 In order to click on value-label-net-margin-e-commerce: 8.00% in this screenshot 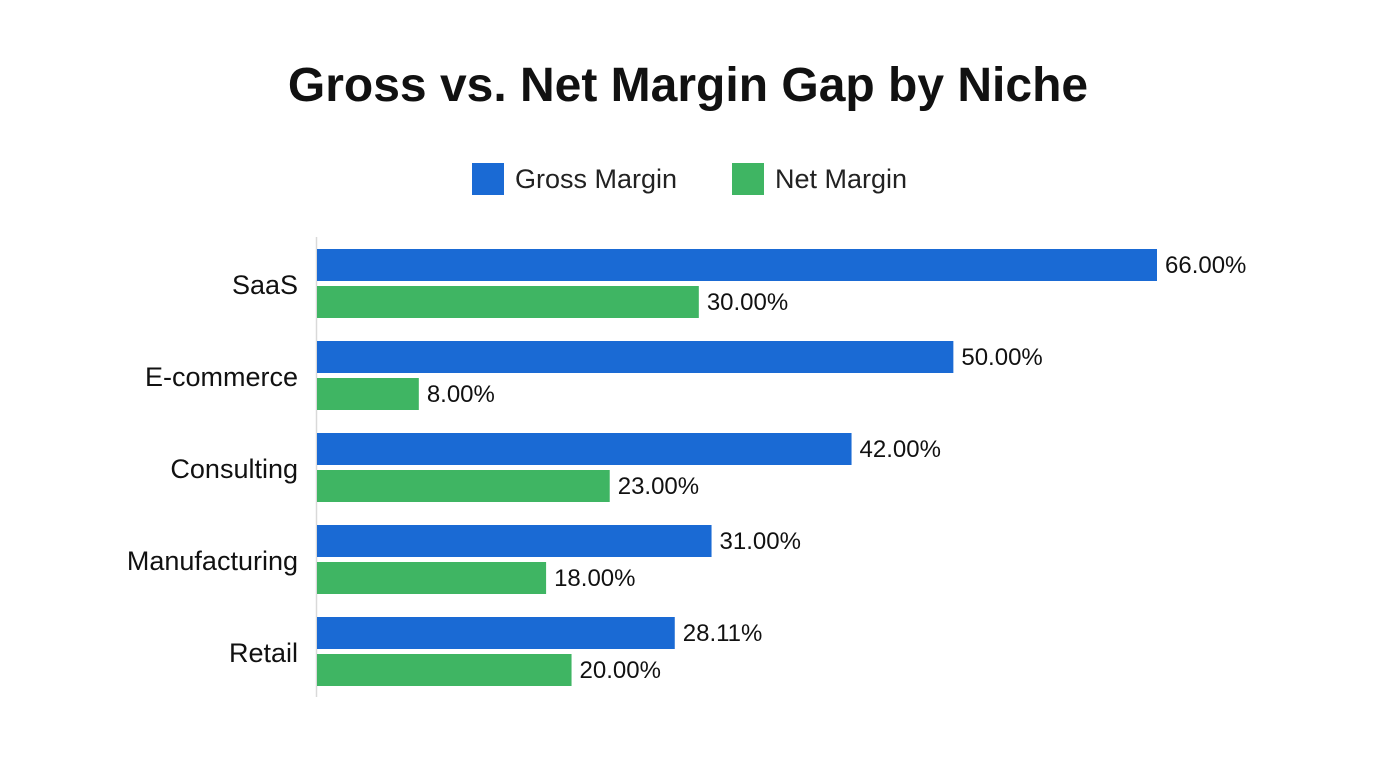, I will do `click(461, 394)`.